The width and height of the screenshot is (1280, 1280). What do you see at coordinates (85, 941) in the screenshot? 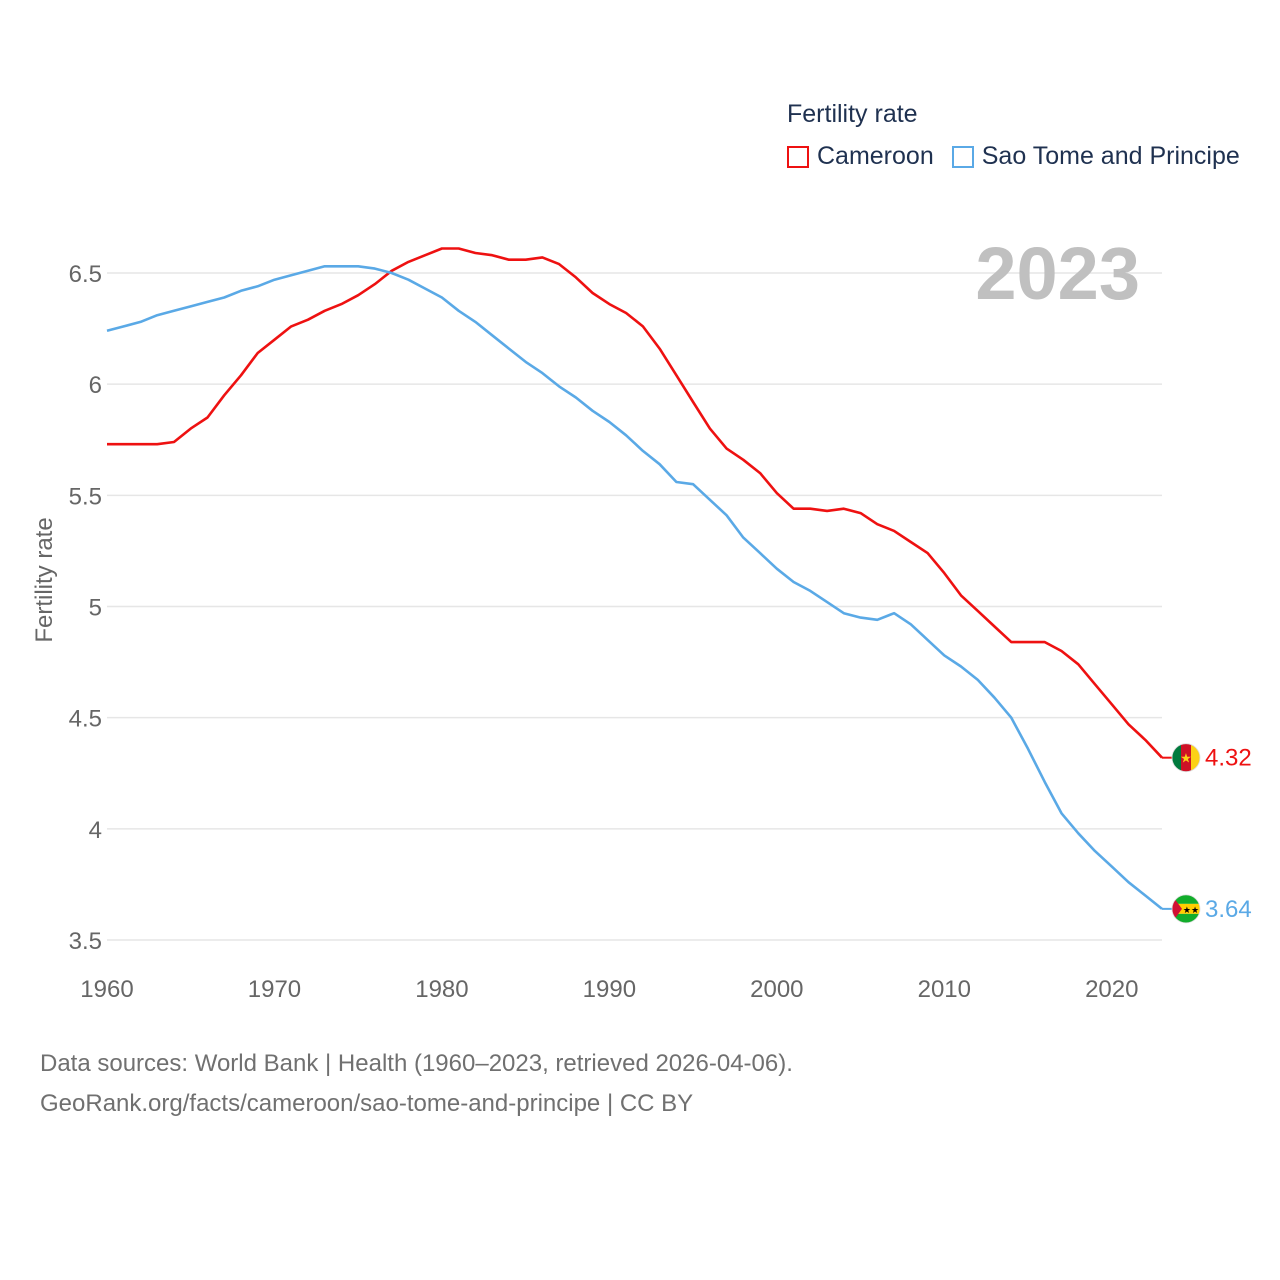
I see `y-tick-label: 3.5` at bounding box center [85, 941].